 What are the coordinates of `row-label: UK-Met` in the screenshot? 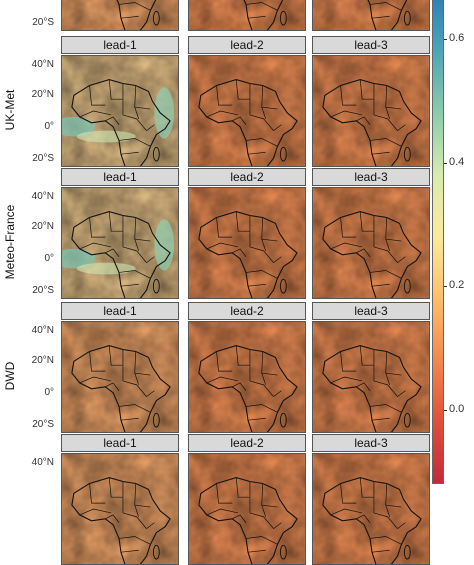 It's located at (10, 110).